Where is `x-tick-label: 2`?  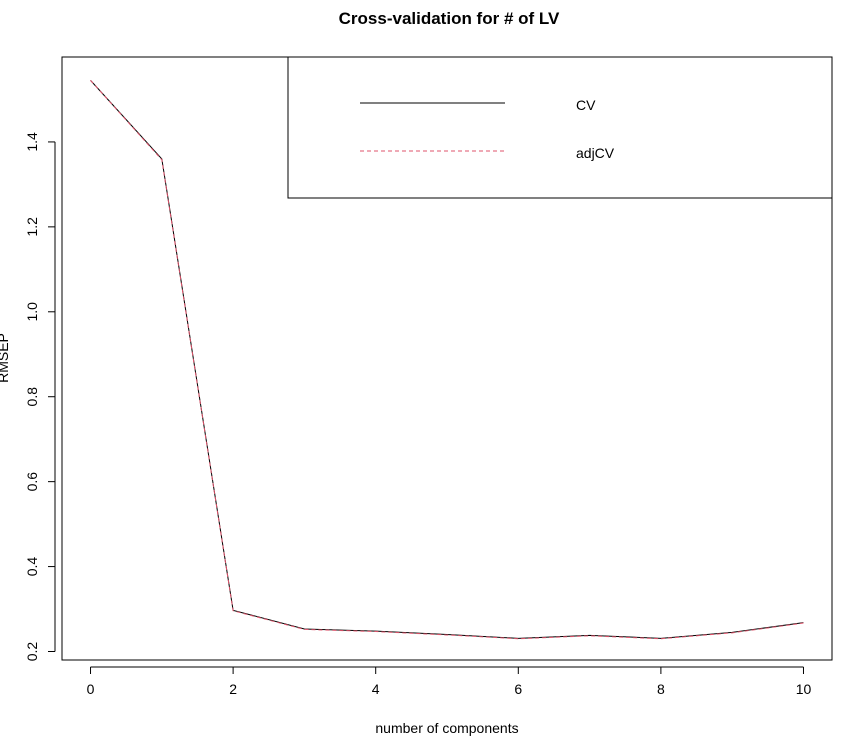 x-tick-label: 2 is located at coordinates (233, 689).